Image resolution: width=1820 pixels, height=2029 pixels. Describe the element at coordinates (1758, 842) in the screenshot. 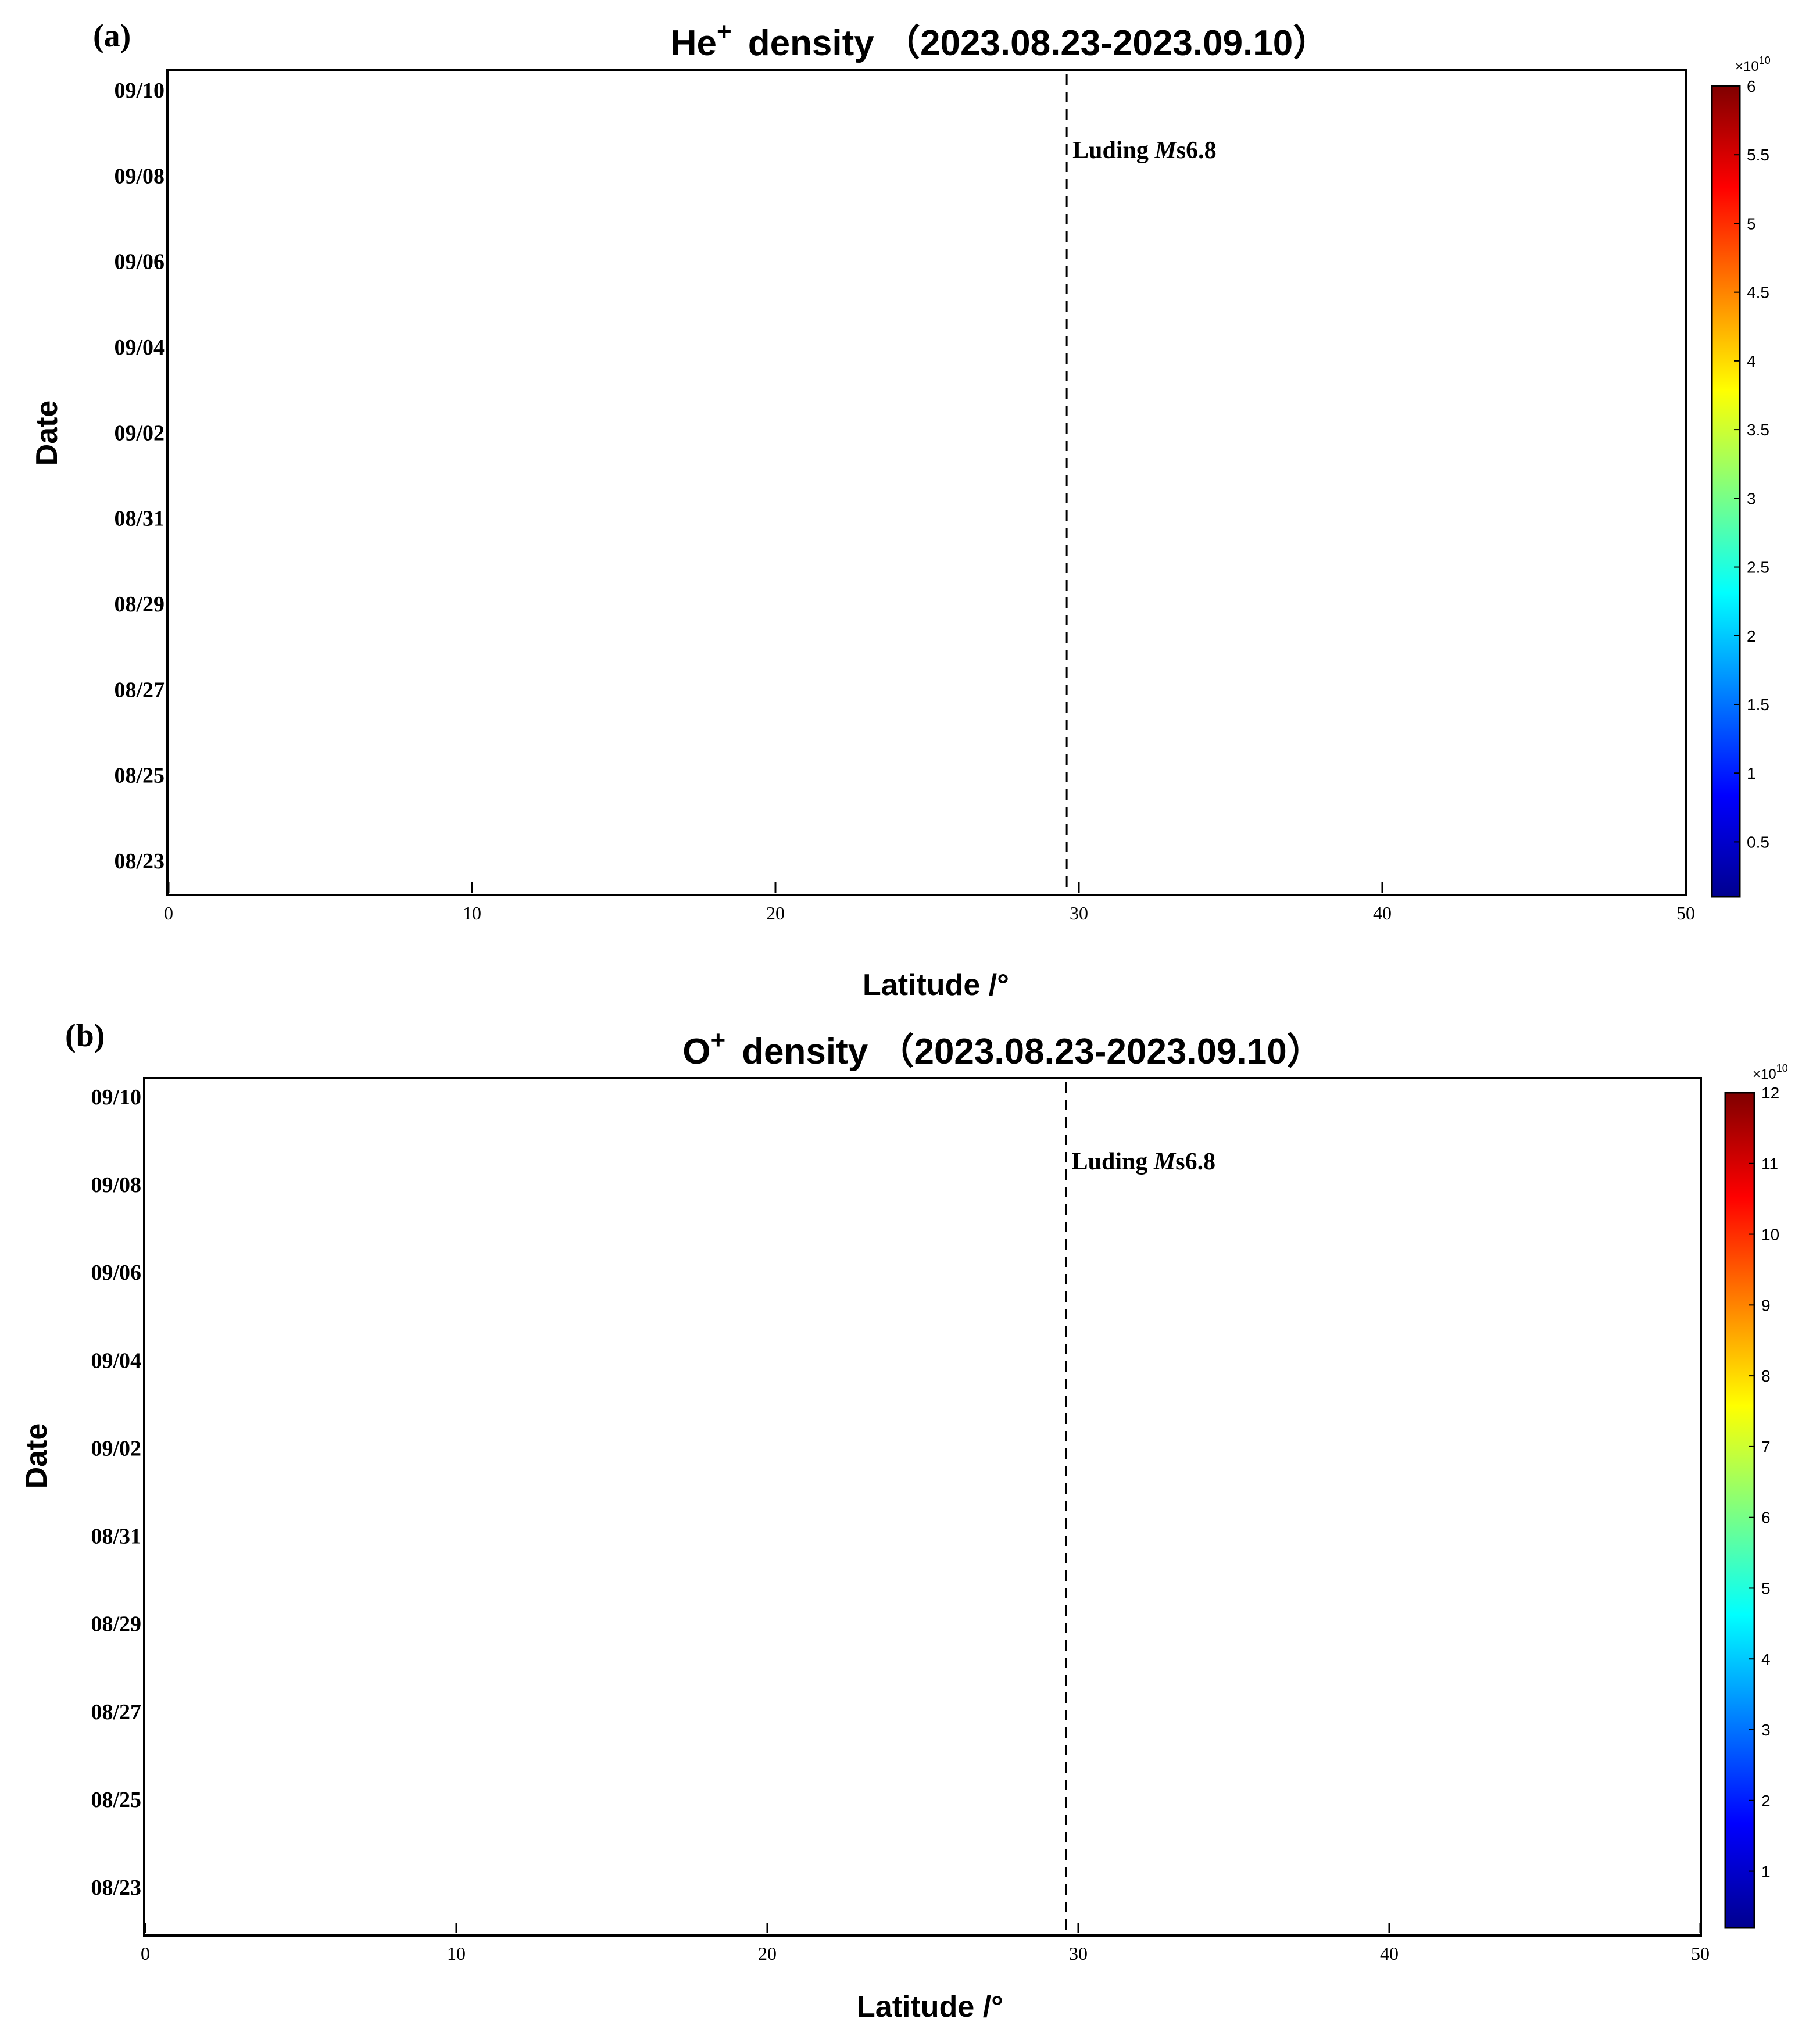

I see `colorbar-tick-label: 0.5` at that location.